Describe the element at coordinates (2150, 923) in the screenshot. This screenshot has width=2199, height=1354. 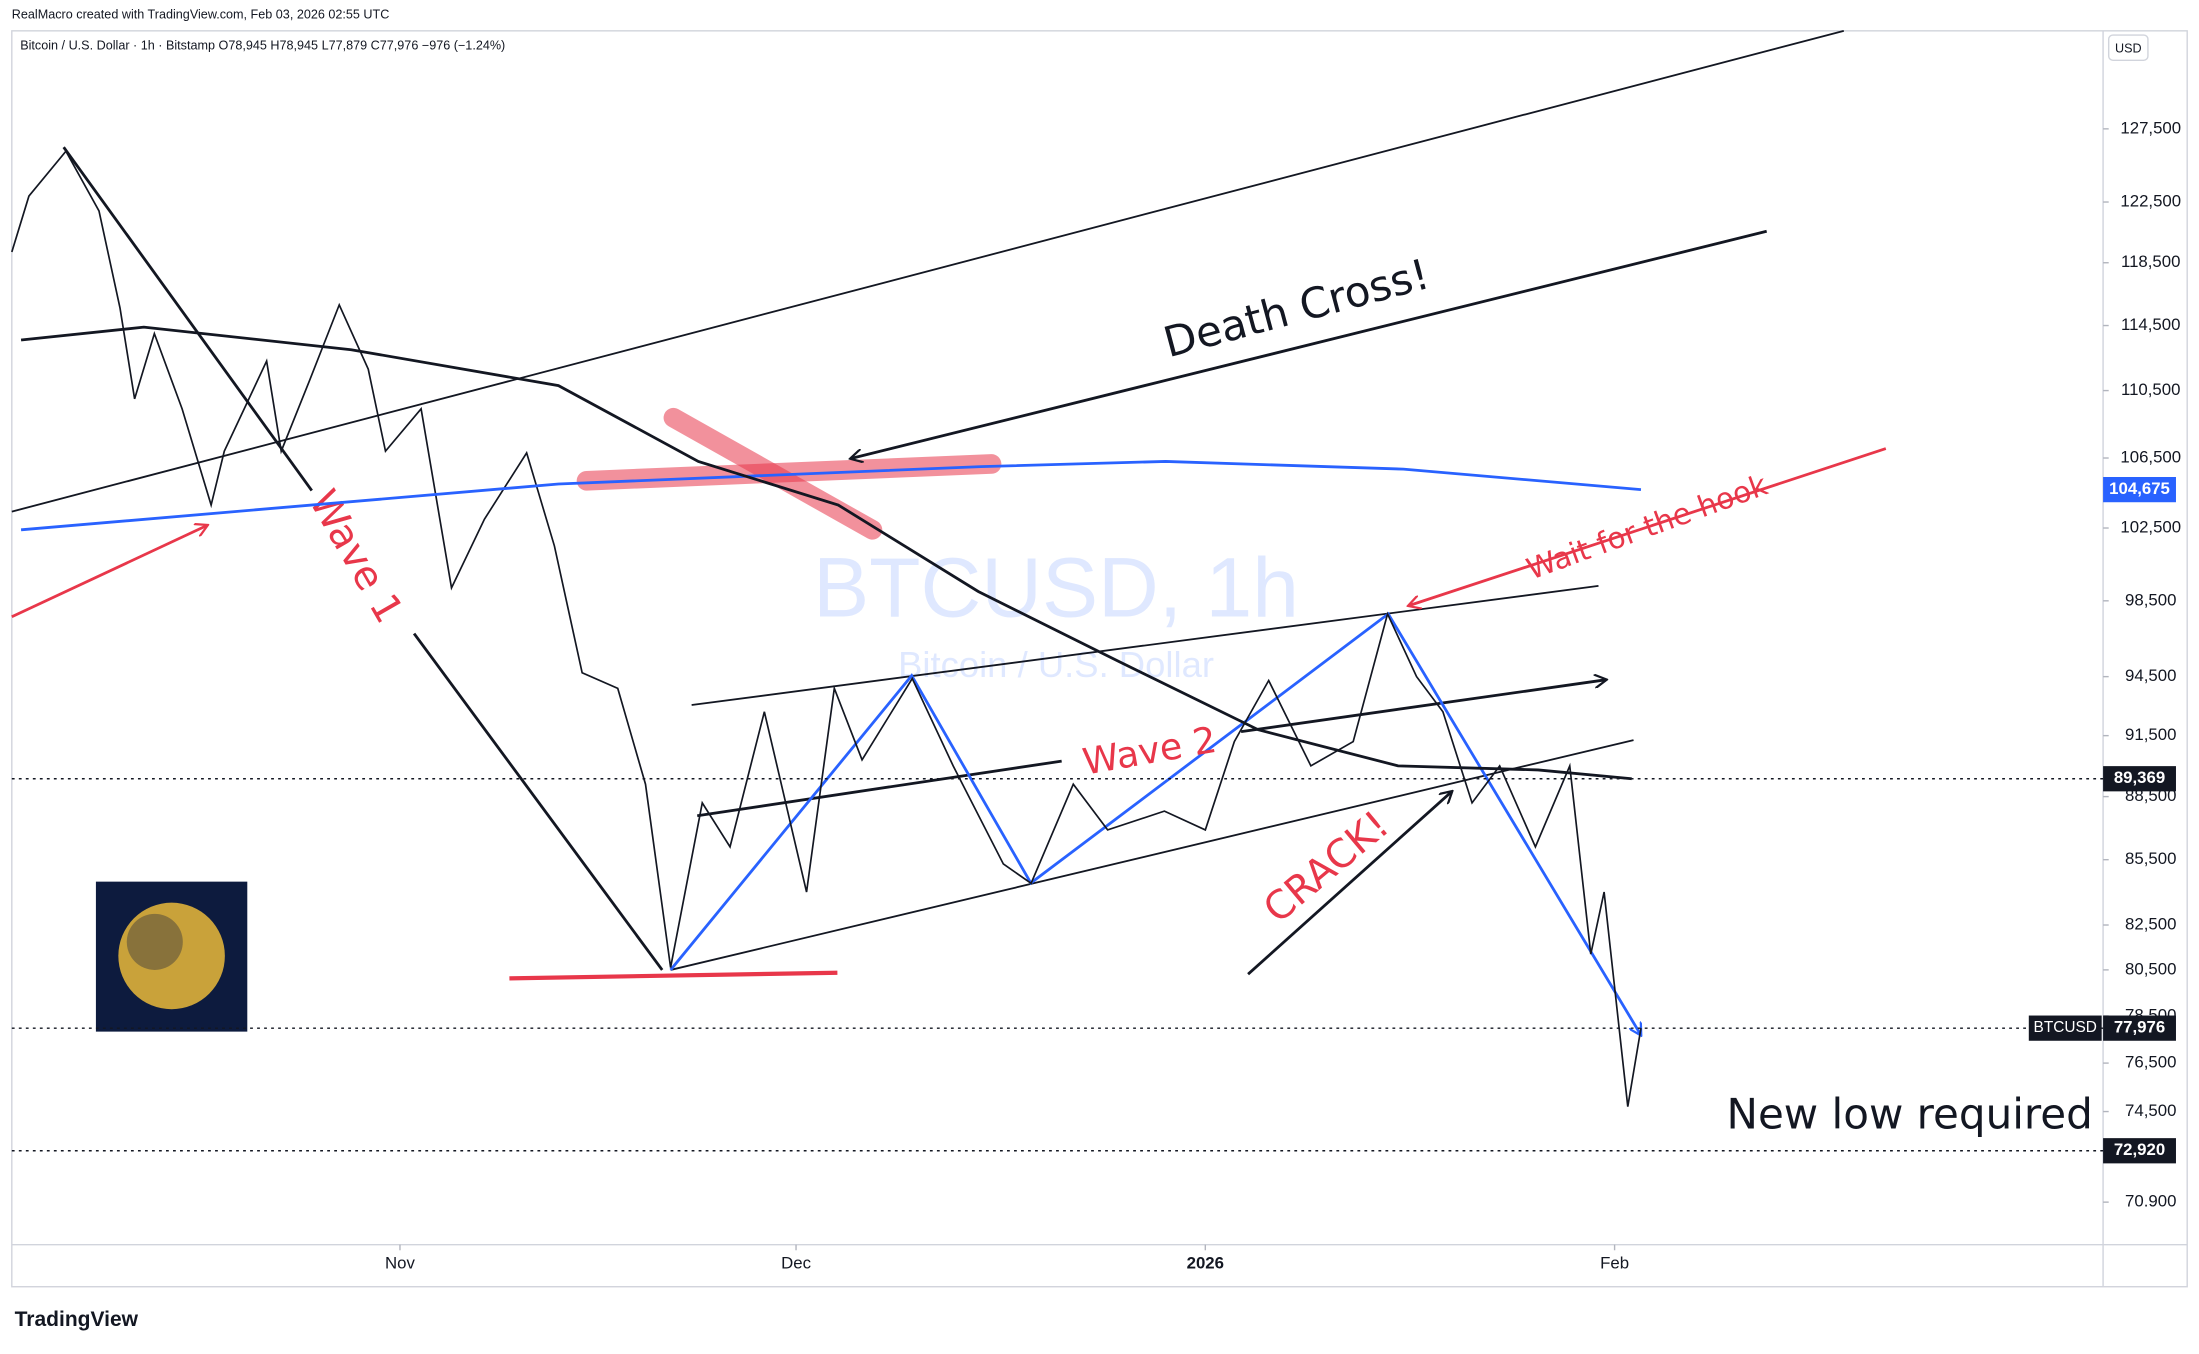
I see `y-tick-label: 82,500` at that location.